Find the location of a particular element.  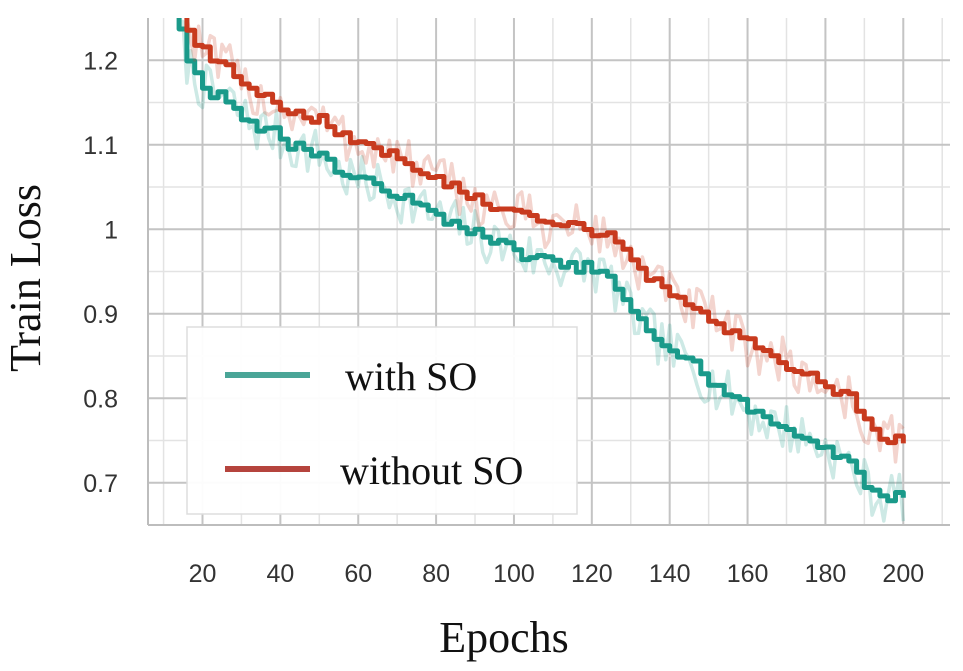

x-tick-label: 80 is located at coordinates (436, 574).